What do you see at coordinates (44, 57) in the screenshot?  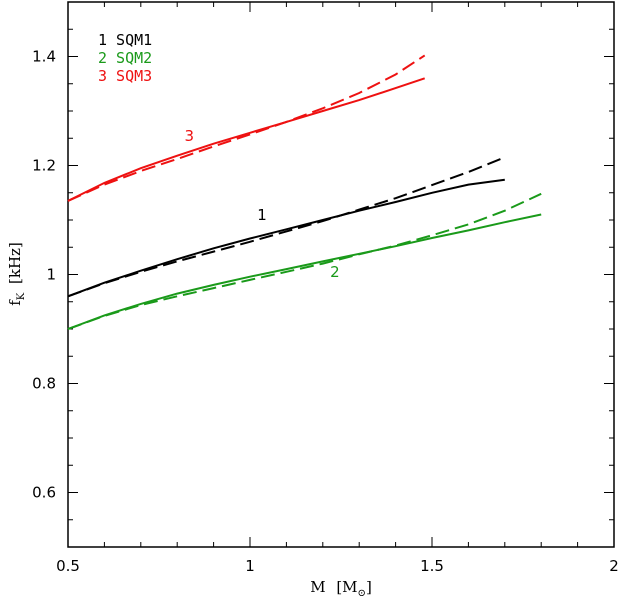 I see `y-tick-label: 1.4` at bounding box center [44, 57].